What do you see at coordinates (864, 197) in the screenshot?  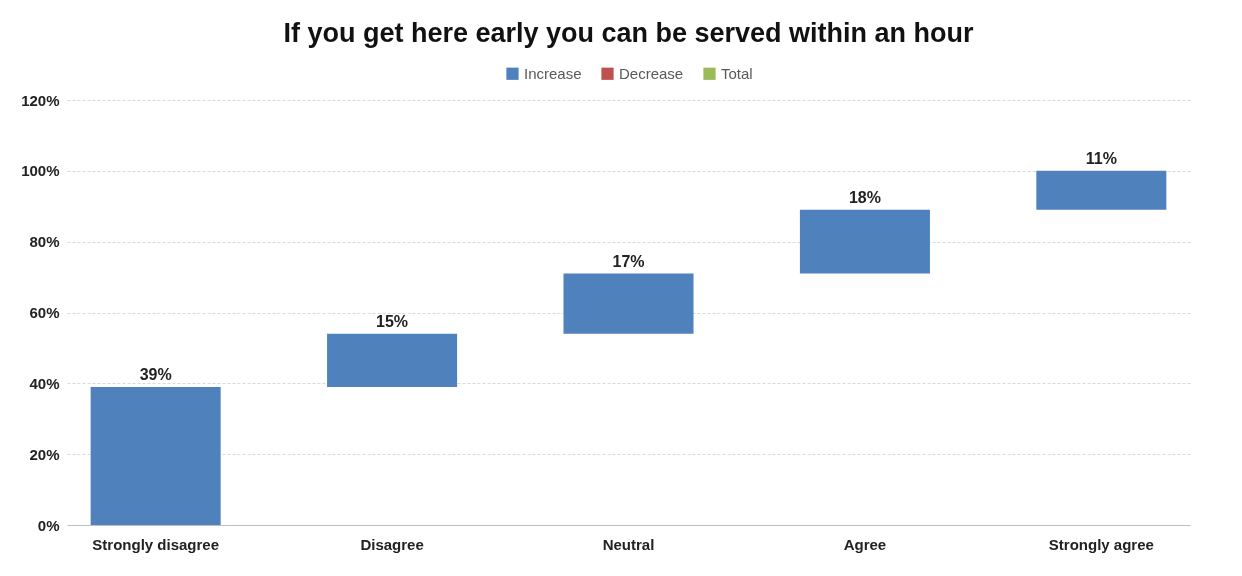 I see `data-label: 18%` at bounding box center [864, 197].